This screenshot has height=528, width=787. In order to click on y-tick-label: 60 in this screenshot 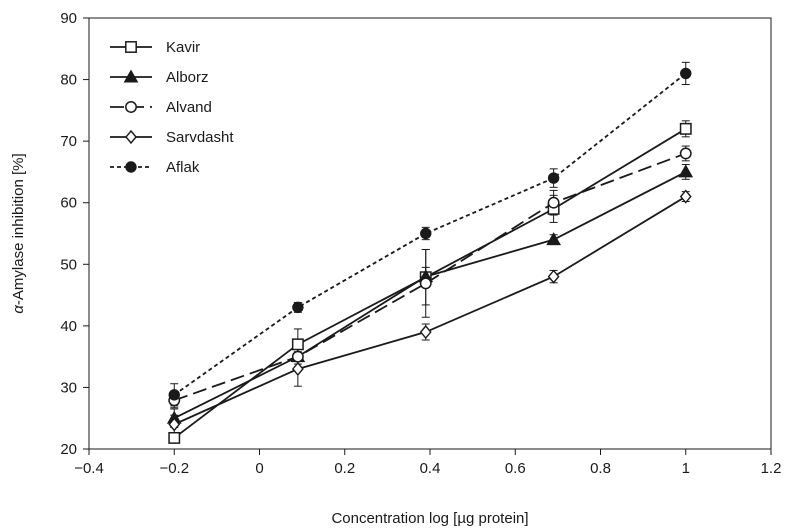, I will do `click(68, 203)`.